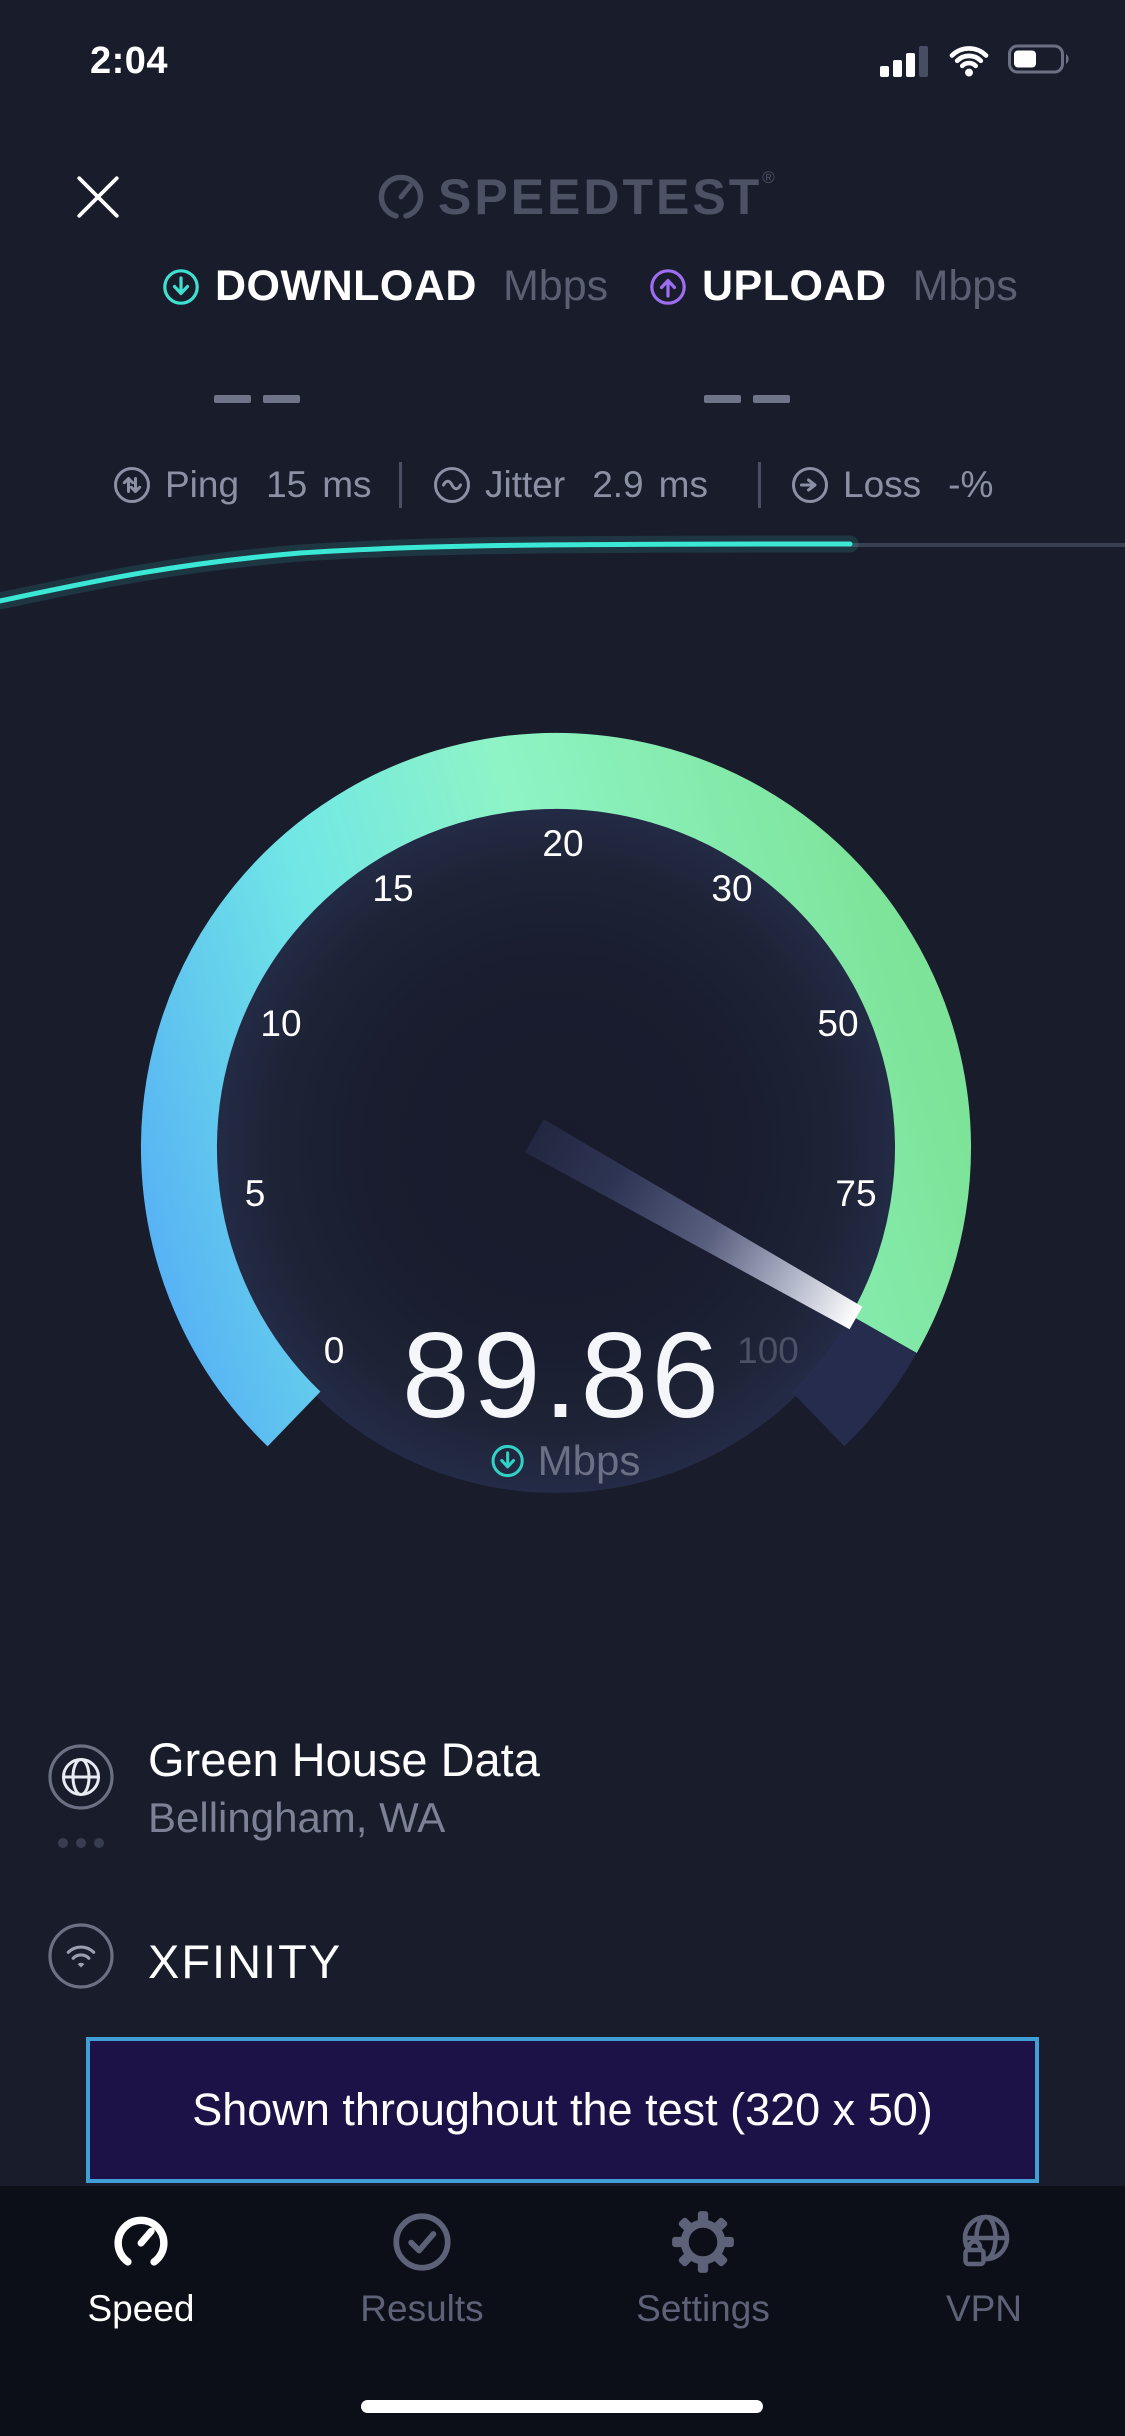 The height and width of the screenshot is (2436, 1125). What do you see at coordinates (346, 286) in the screenshot?
I see `download-label: DOWNLOAD` at bounding box center [346, 286].